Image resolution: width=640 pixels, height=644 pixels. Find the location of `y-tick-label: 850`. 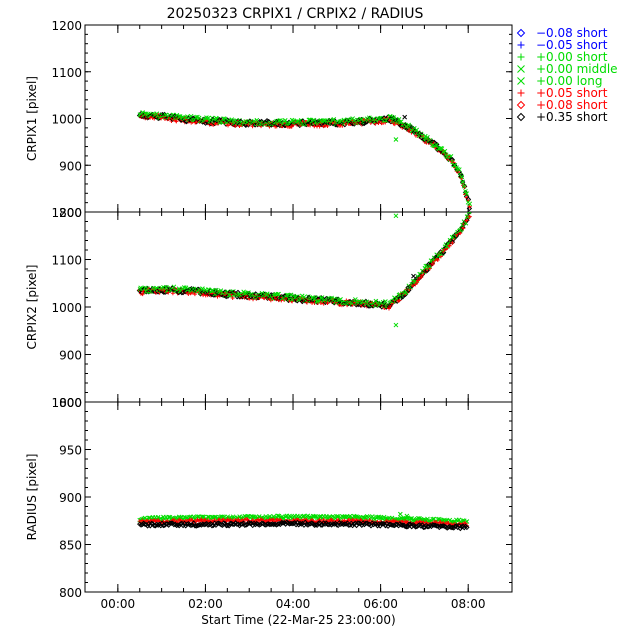

y-tick-label: 850 is located at coordinates (70, 546).